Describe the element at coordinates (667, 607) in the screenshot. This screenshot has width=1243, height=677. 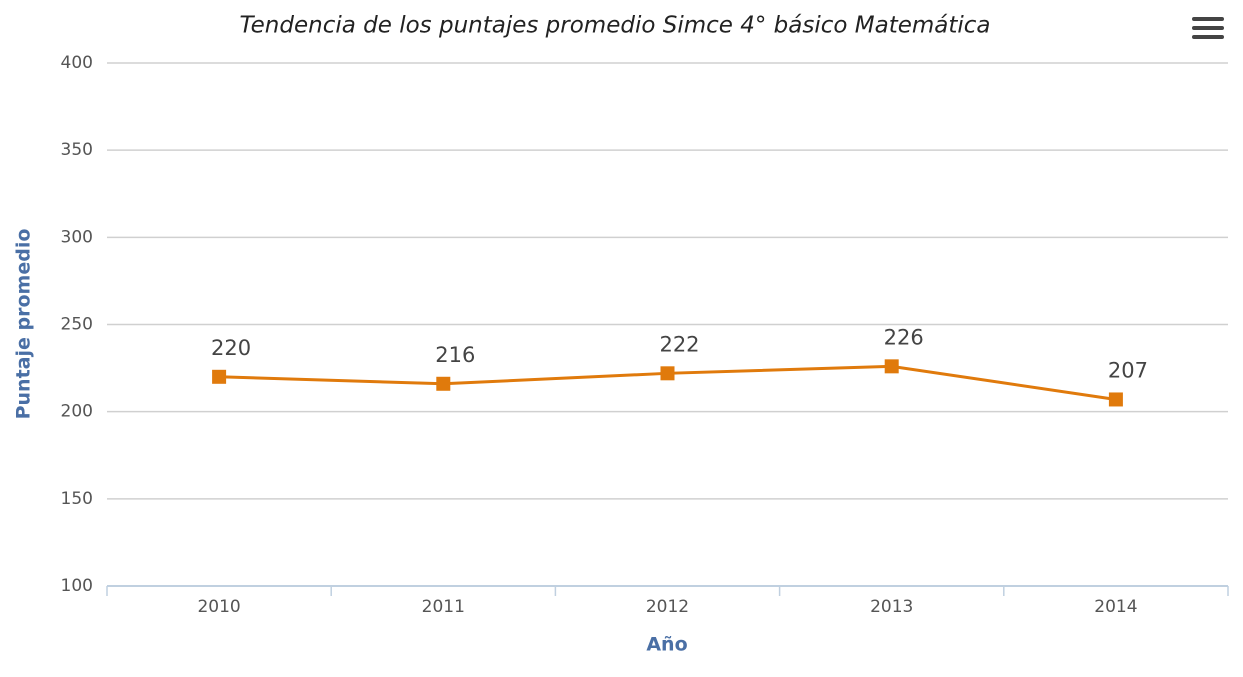
I see `x-tick-label: 2012` at that location.